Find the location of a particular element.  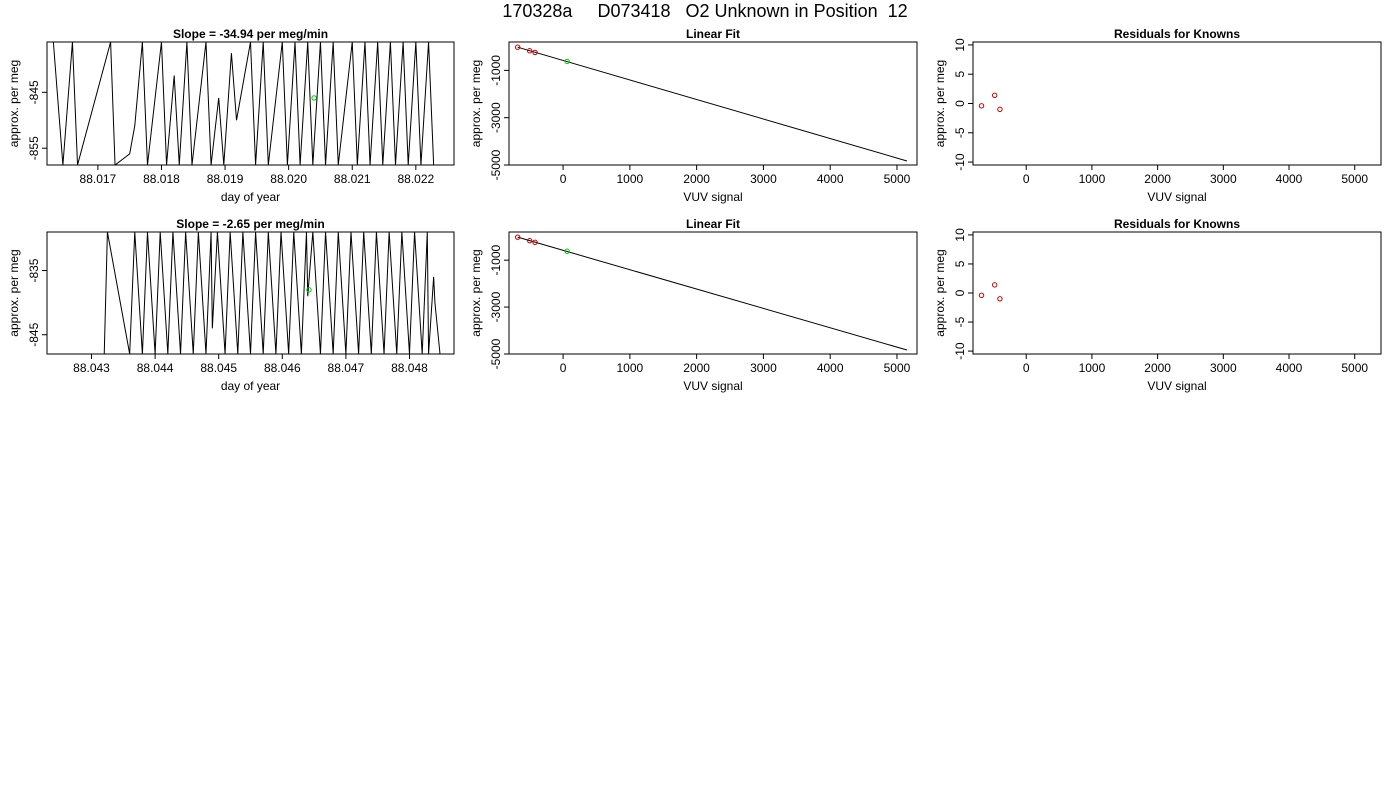

y-tick-label: -845 is located at coordinates (34, 334).